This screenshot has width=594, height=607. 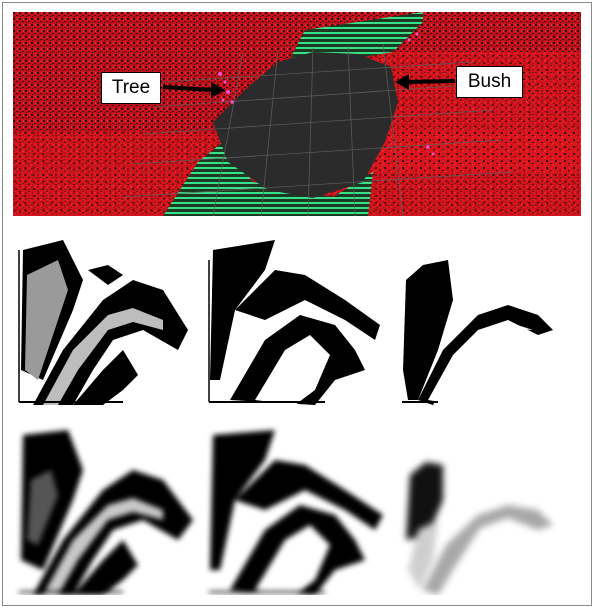 What do you see at coordinates (300, 317) in the screenshot?
I see `grid-map-row1-col2` at bounding box center [300, 317].